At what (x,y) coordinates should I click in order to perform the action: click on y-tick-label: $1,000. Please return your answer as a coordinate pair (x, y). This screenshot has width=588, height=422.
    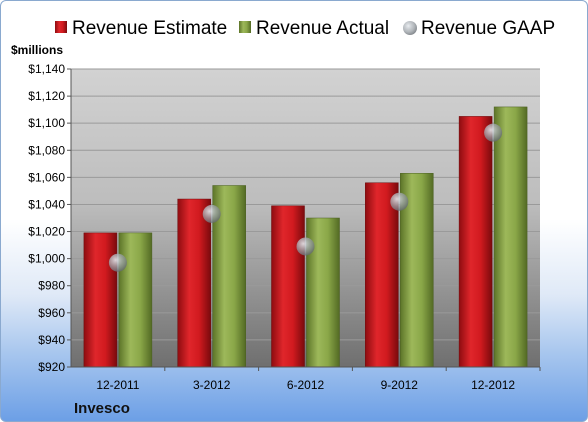
    Looking at the image, I should click on (46, 259).